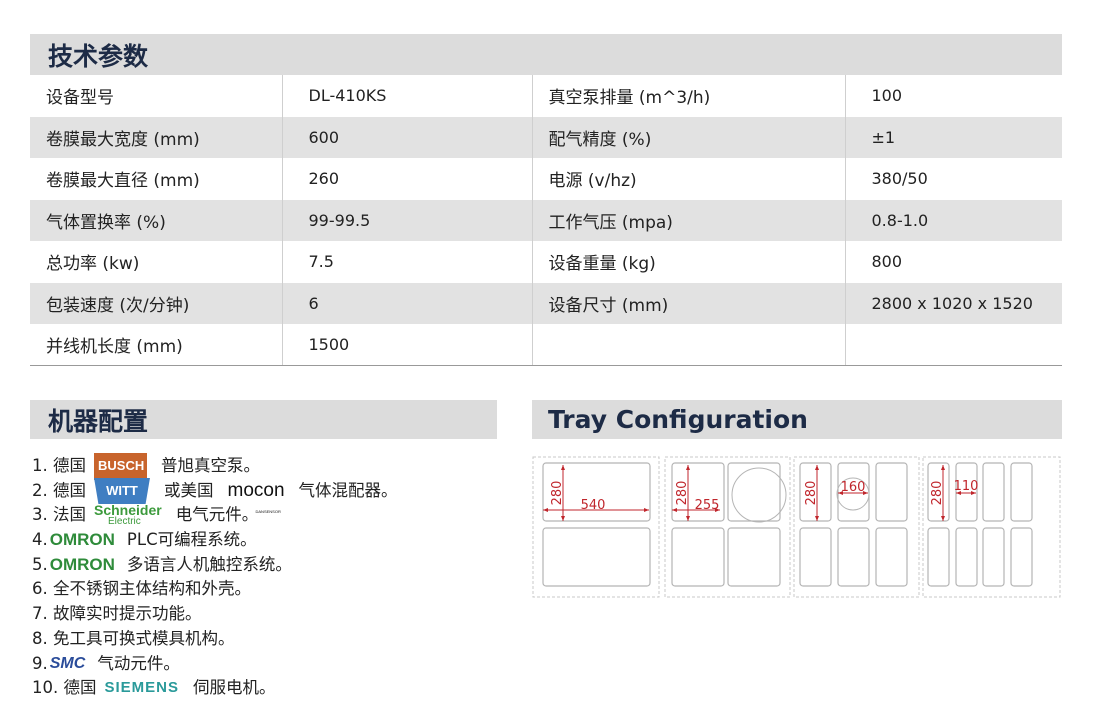  I want to click on config-item: 10. 德国 SIEMENS 伺服电机。, so click(215, 688).